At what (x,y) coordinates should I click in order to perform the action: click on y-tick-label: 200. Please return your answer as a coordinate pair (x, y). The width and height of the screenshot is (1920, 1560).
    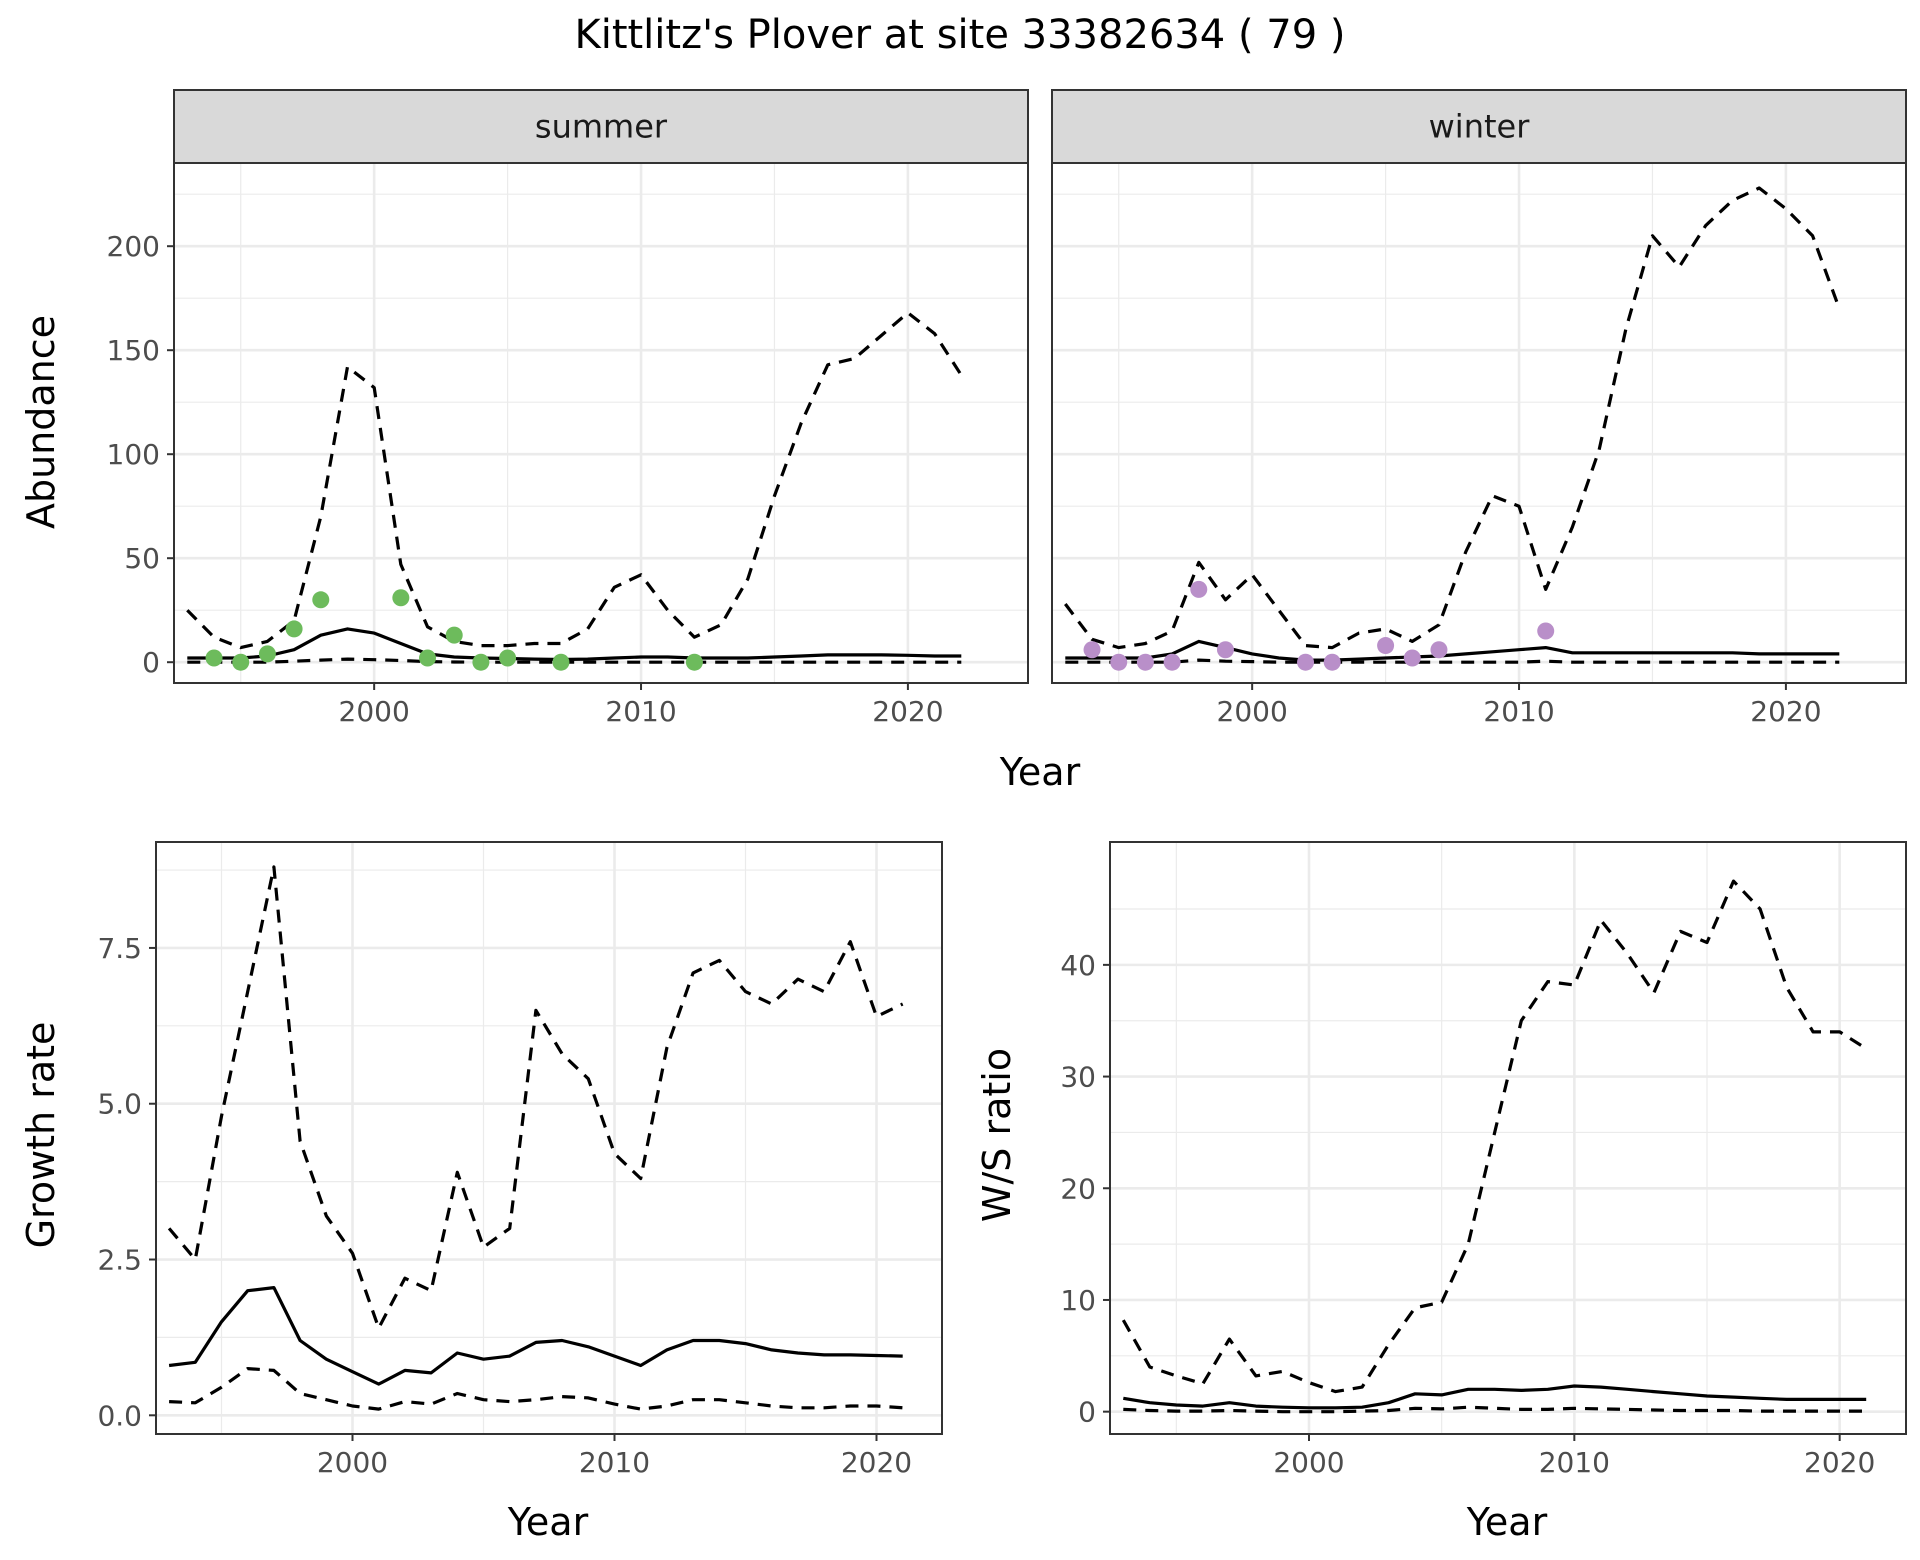
    Looking at the image, I should click on (133, 246).